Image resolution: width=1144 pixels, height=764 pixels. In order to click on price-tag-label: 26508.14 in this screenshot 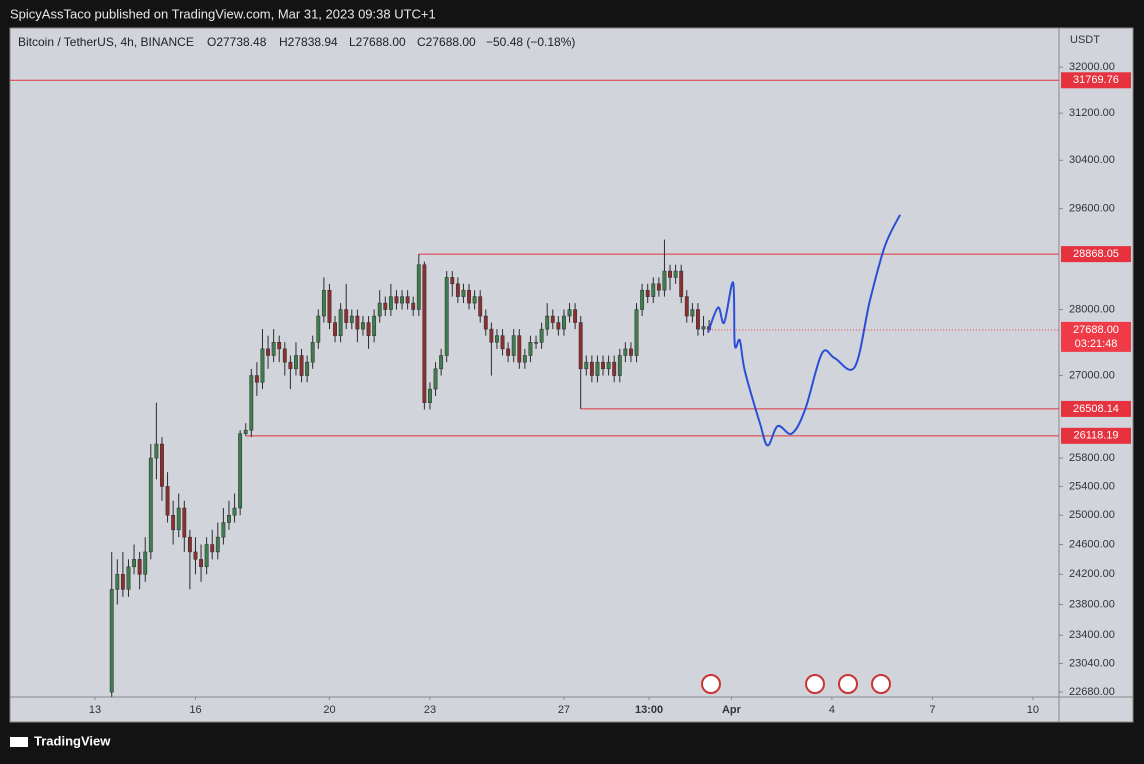, I will do `click(1096, 409)`.